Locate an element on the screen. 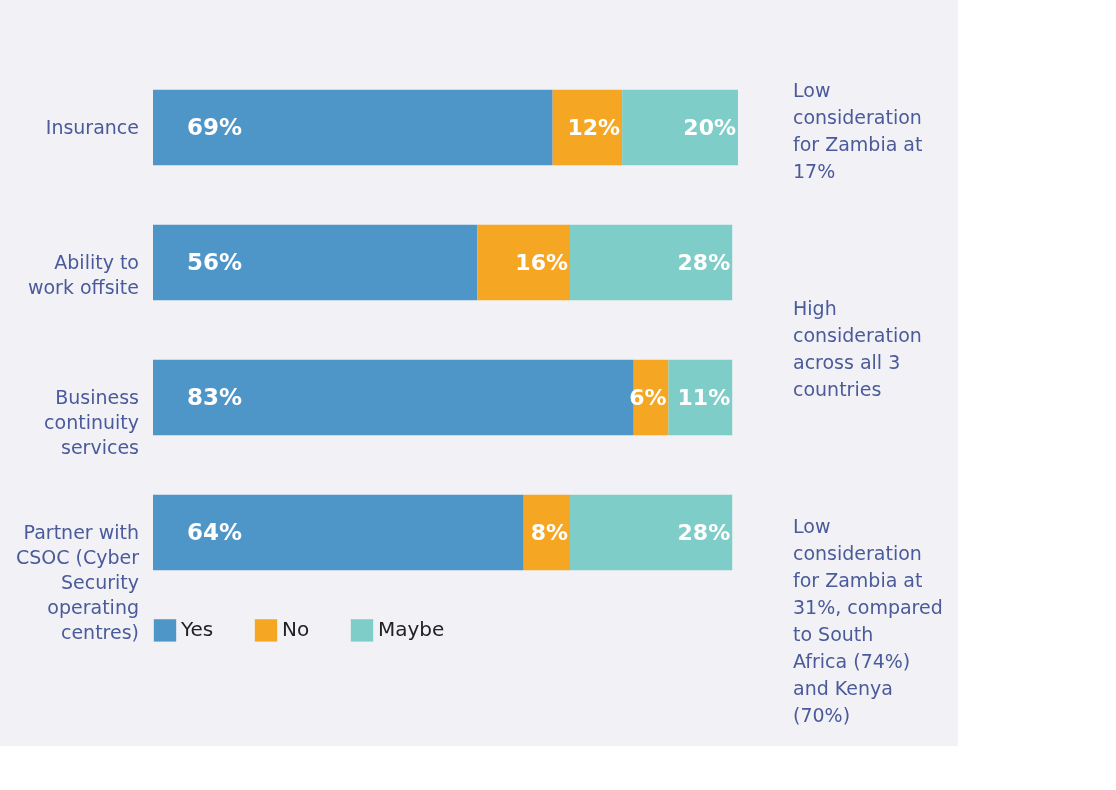 The image size is (1116, 790). data-label: 69% is located at coordinates (215, 126).